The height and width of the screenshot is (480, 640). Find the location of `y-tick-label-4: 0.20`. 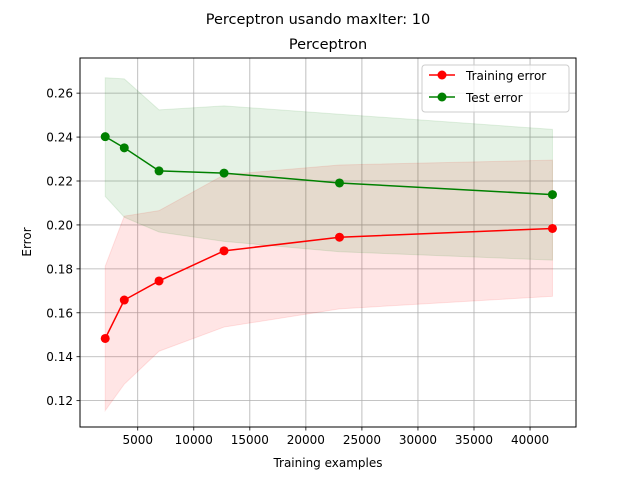

y-tick-label-4: 0.20 is located at coordinates (59, 225).